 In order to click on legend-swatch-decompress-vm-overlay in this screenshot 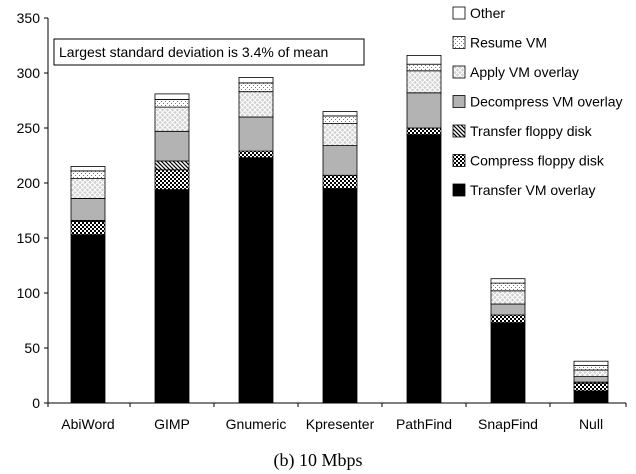, I will do `click(459, 101)`.